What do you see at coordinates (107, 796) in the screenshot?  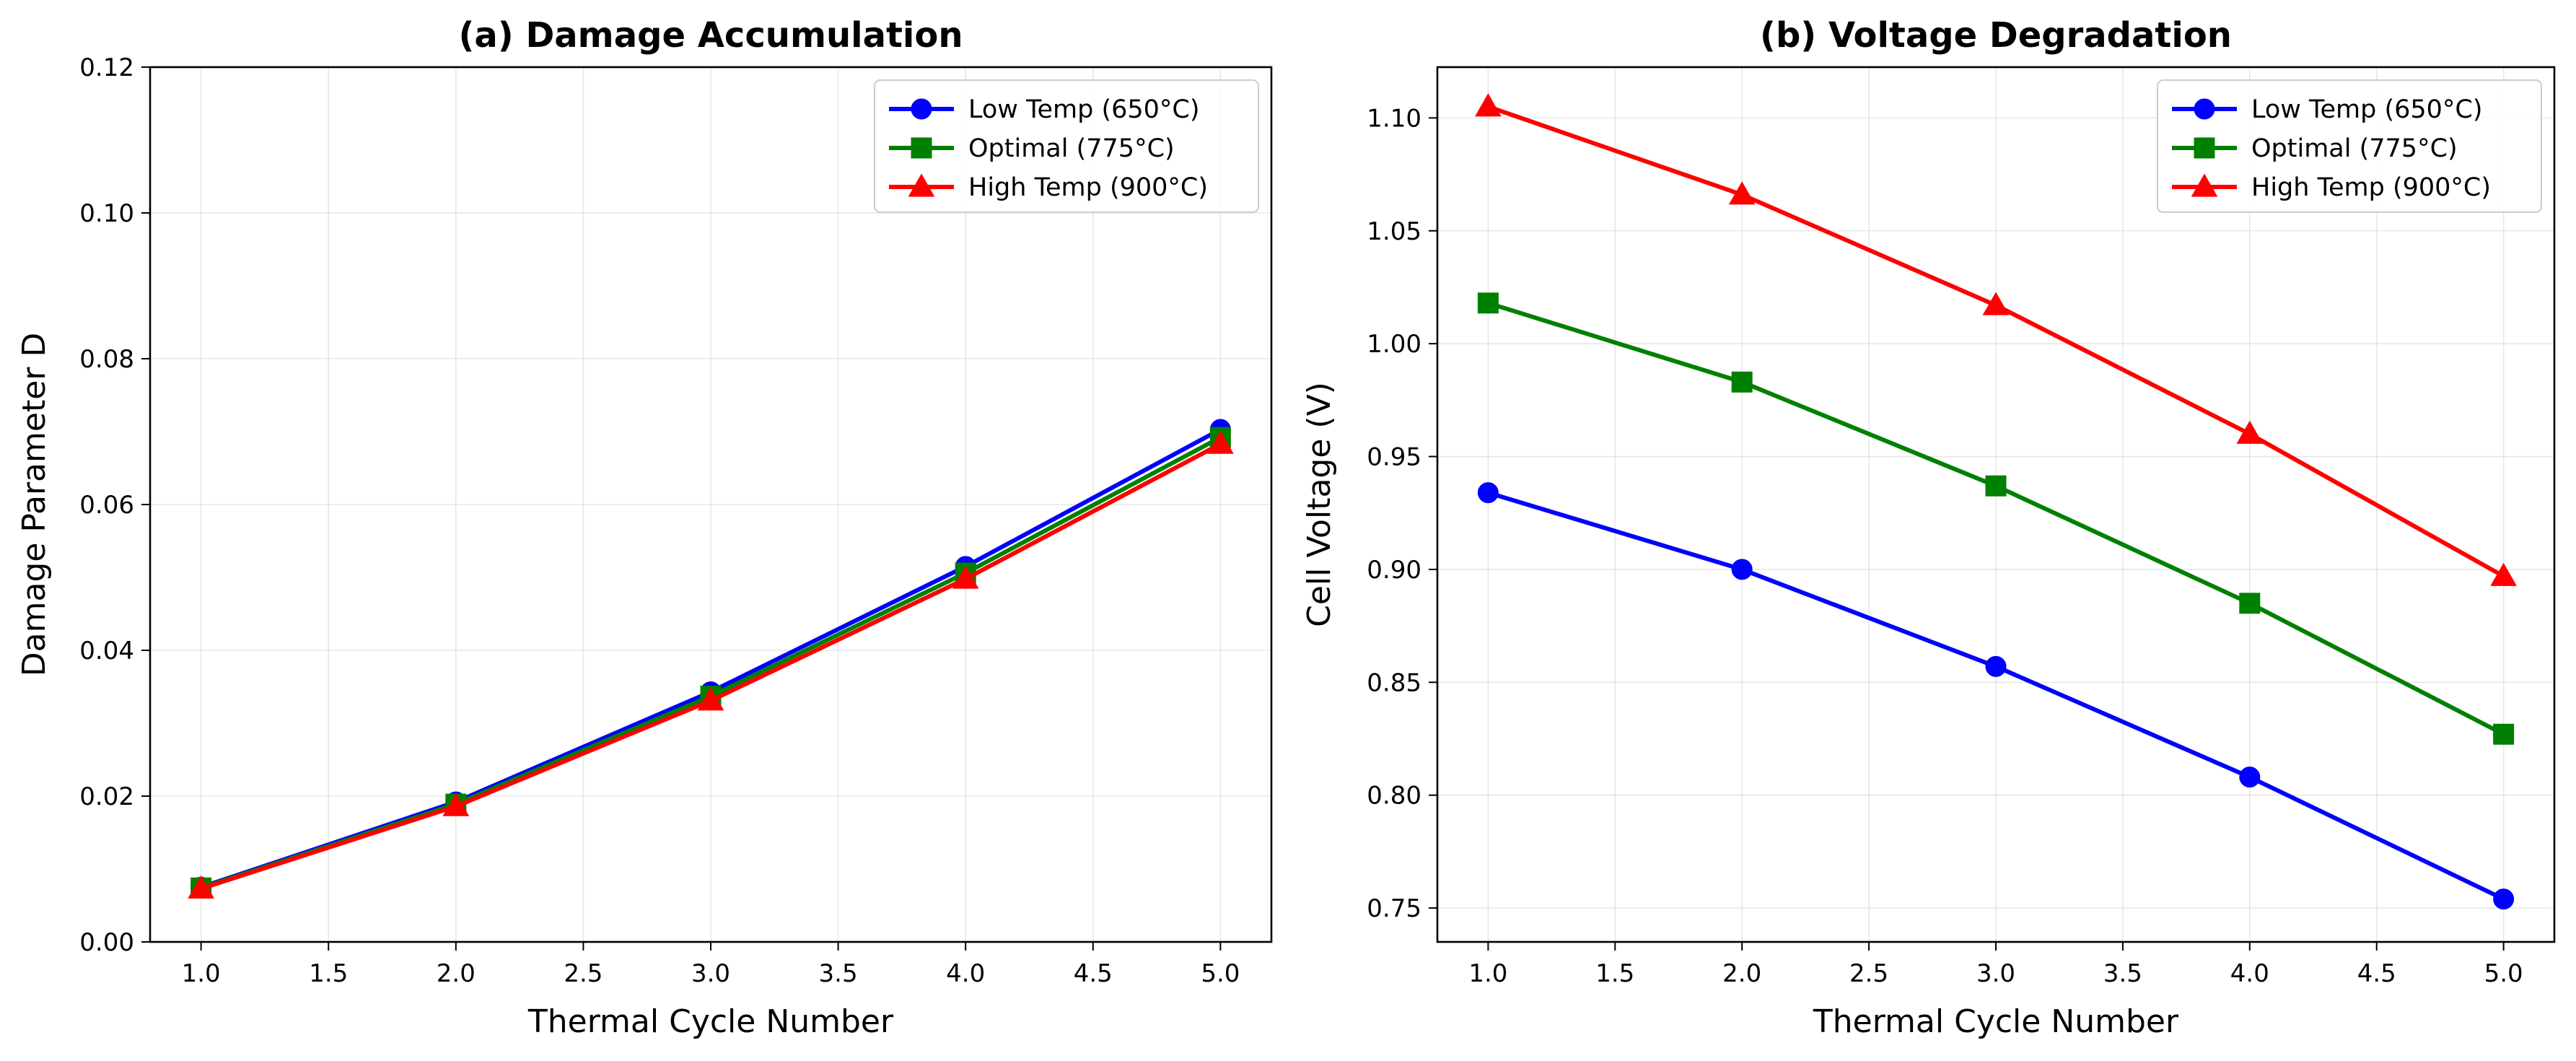 I see `y-tick-label: 0.02` at bounding box center [107, 796].